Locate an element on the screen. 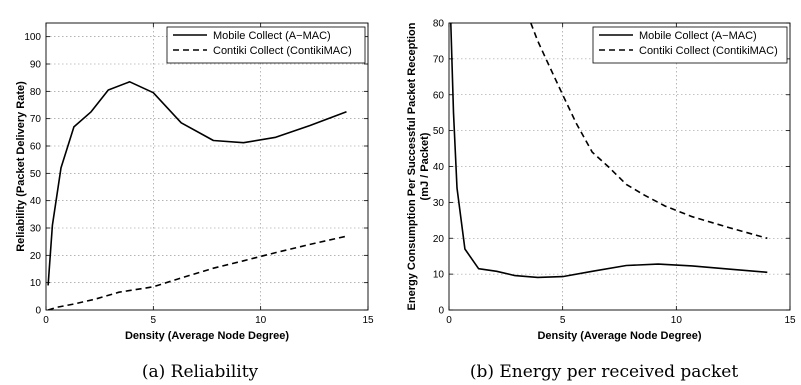 Image resolution: width=801 pixels, height=385 pixels. y-axis-label: Reliability (Packet Delivery Rate) is located at coordinates (21, 166).